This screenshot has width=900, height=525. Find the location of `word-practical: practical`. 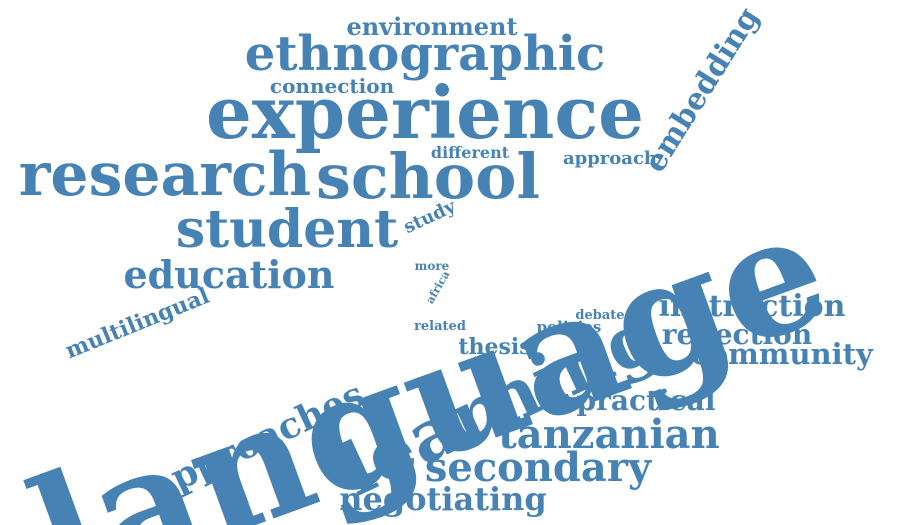

word-practical: practical is located at coordinates (646, 400).